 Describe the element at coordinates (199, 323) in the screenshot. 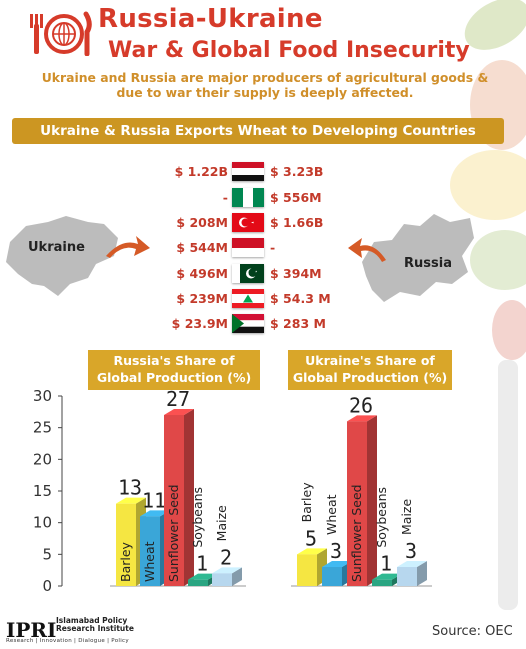

I see `ukraine-export-value: $ 23.9M` at that location.